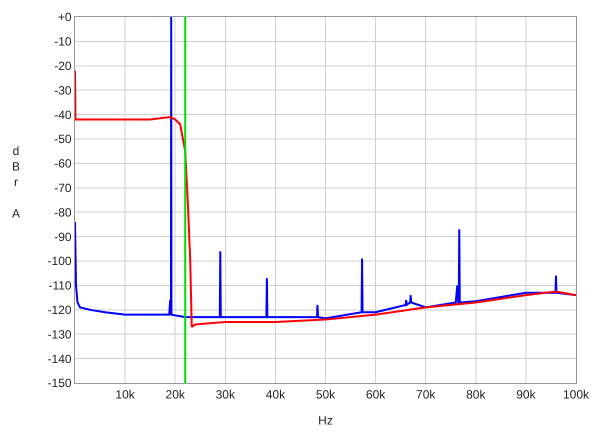 This screenshot has width=600, height=435. What do you see at coordinates (576, 394) in the screenshot?
I see `x-tick-label: 100k` at bounding box center [576, 394].